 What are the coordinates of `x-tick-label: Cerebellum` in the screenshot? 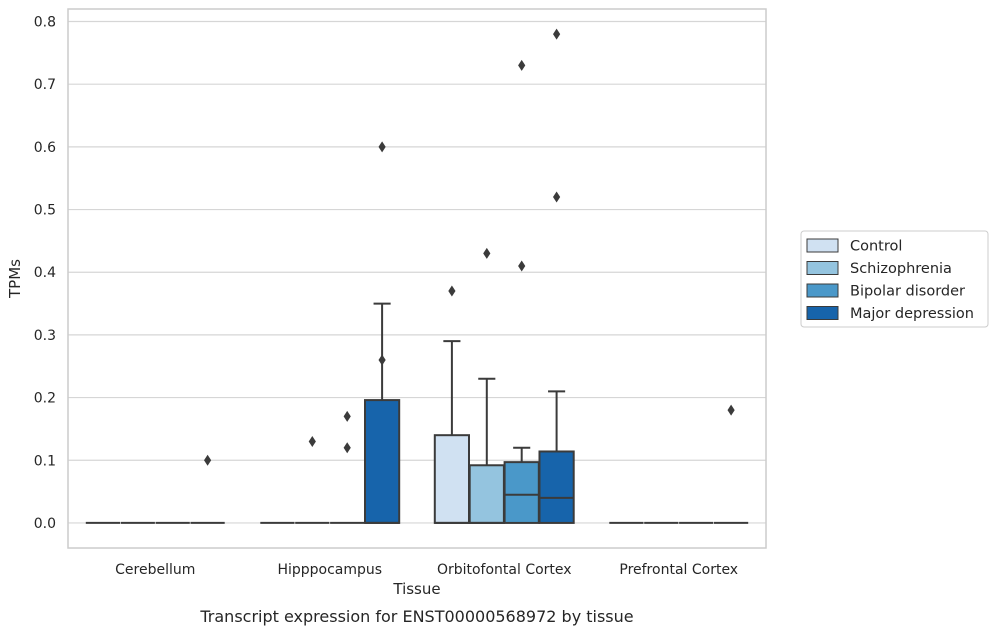 It's located at (155, 570).